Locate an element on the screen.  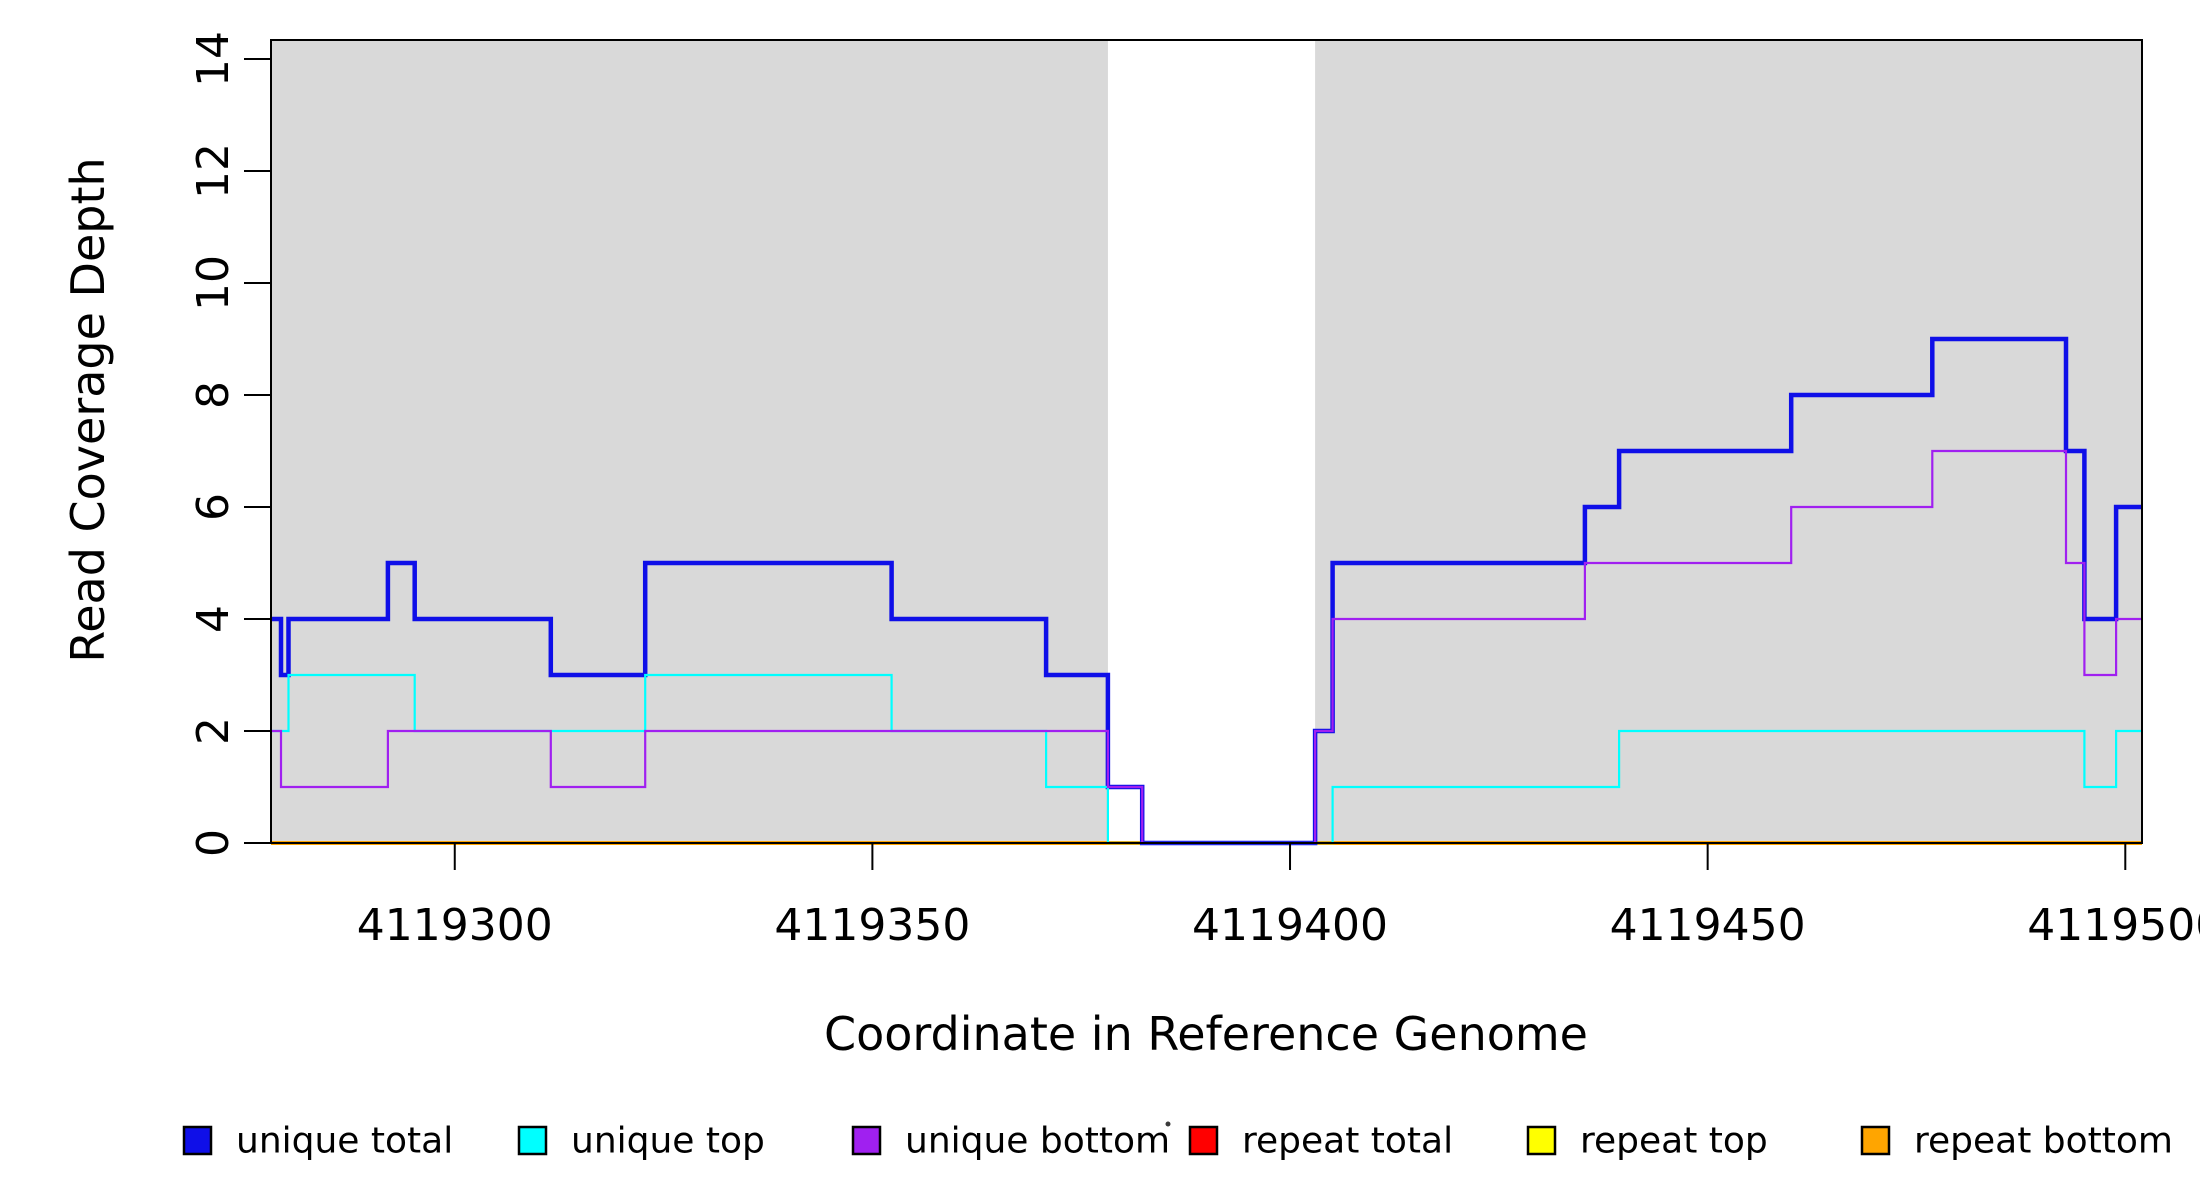
legend-item: unique bottom is located at coordinates (1010, 1141).